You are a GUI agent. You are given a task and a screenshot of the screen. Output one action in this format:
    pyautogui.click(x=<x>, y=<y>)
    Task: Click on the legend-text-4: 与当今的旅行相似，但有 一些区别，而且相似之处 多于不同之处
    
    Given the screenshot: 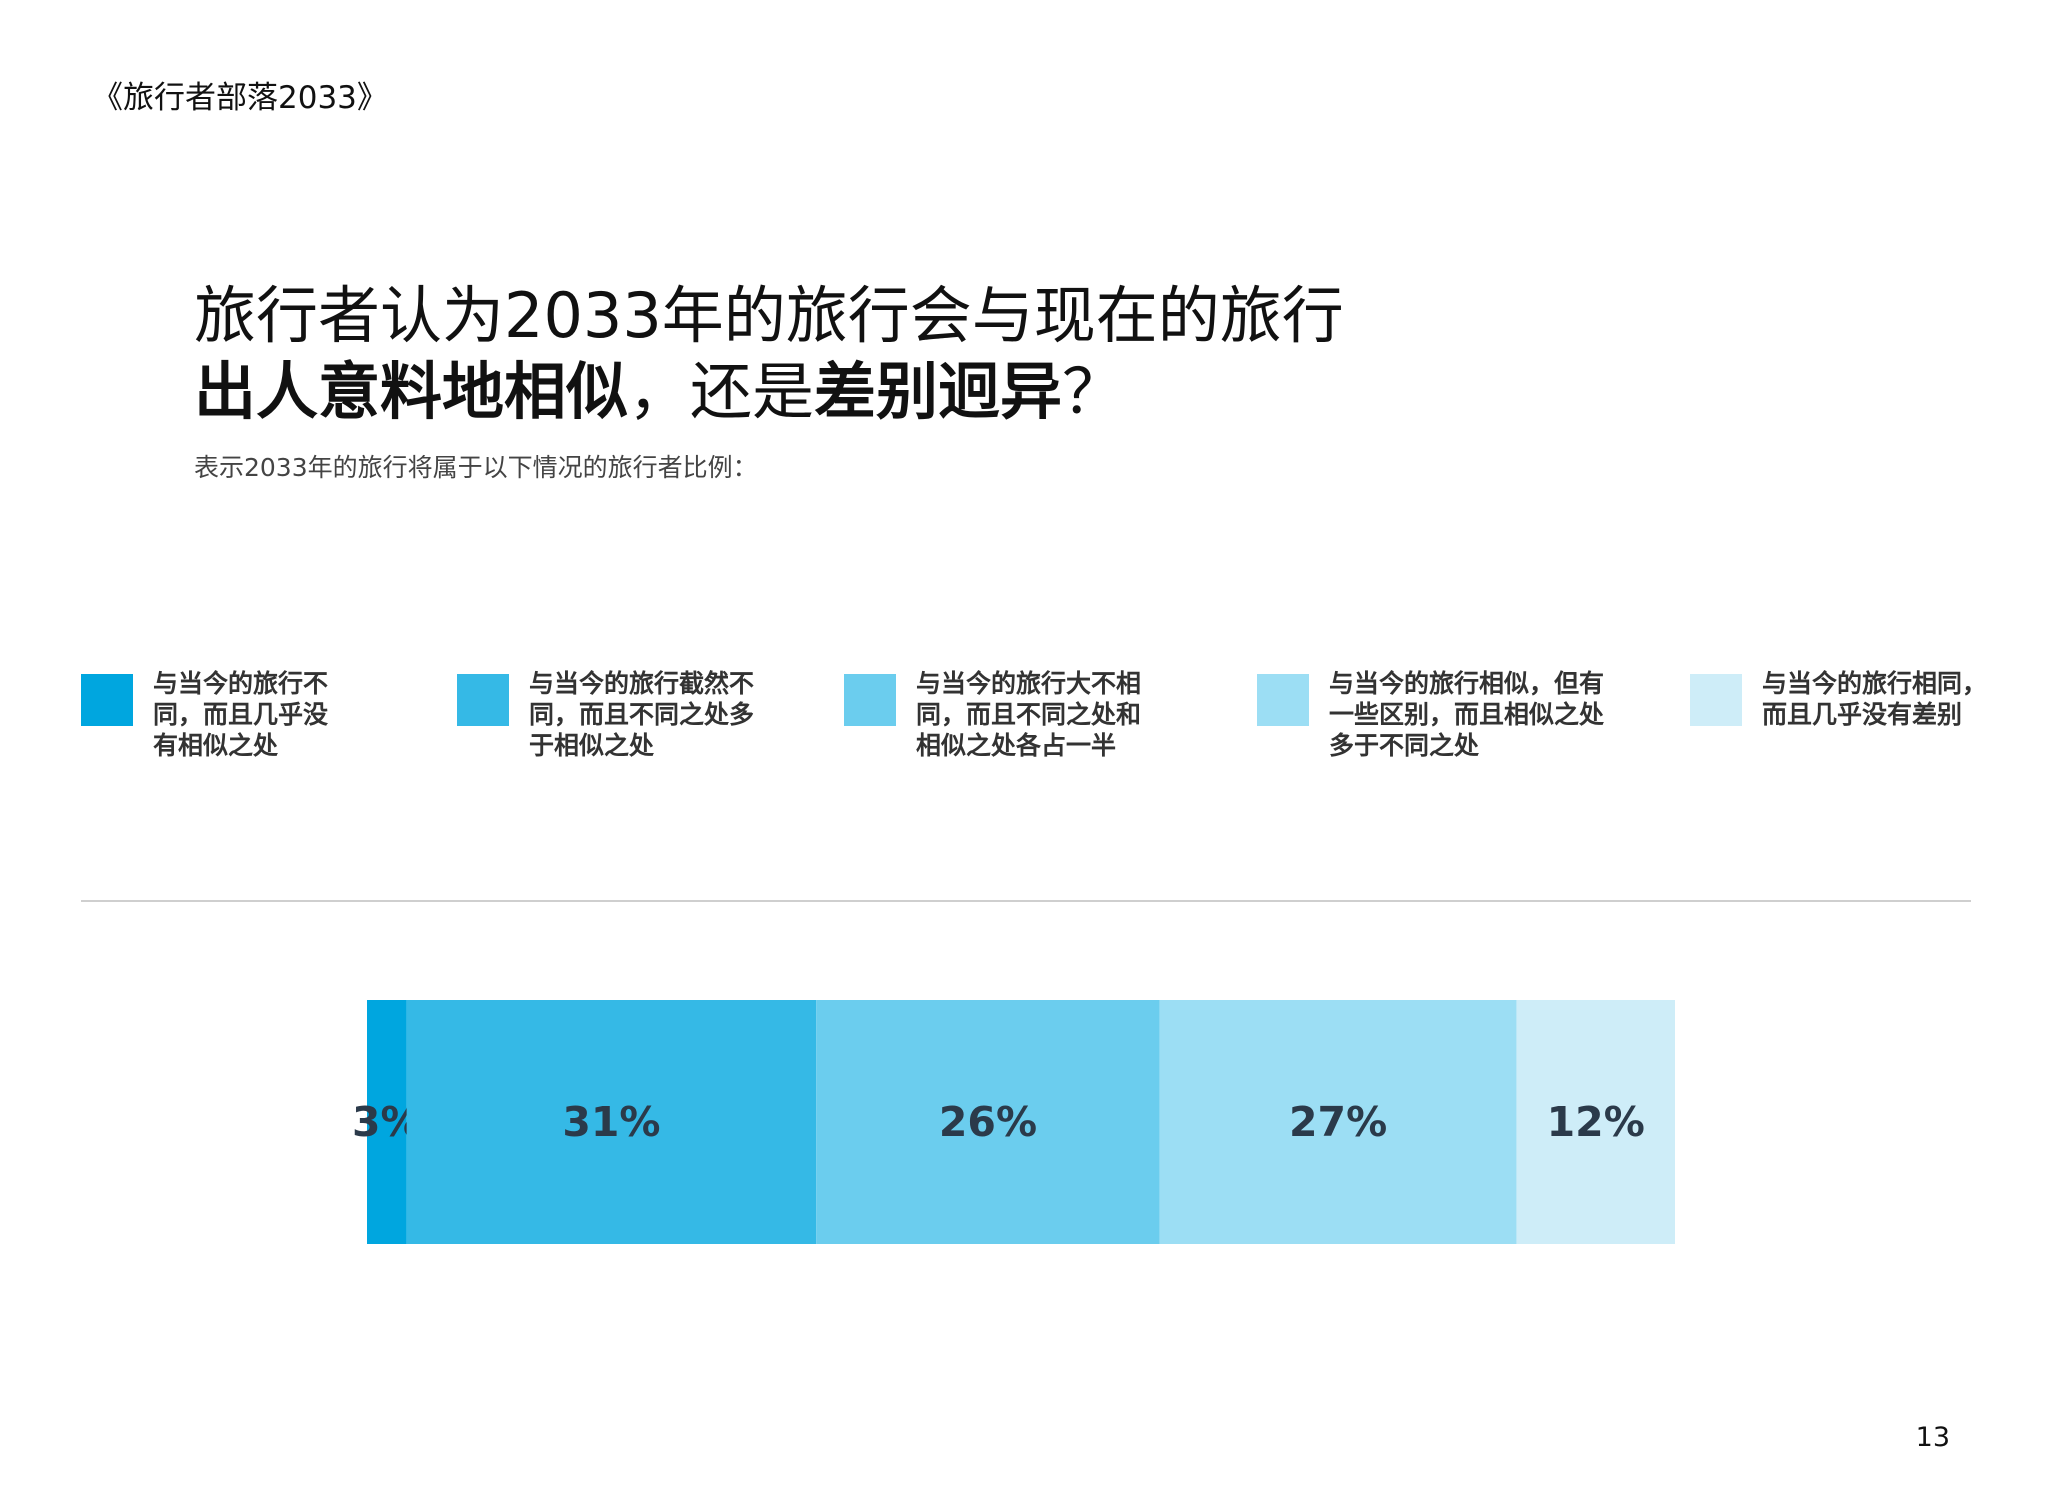 What is the action you would take?
    pyautogui.click(x=1466, y=714)
    